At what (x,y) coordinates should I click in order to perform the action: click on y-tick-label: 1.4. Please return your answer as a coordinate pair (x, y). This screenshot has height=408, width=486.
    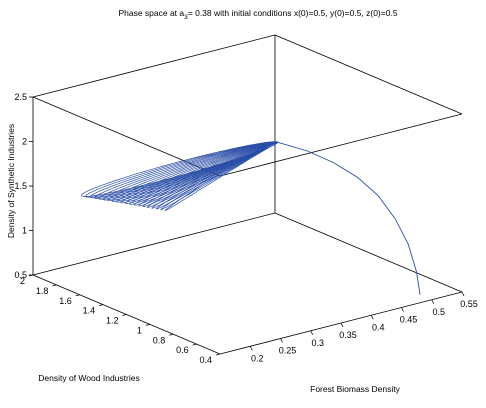
    Looking at the image, I should click on (89, 311).